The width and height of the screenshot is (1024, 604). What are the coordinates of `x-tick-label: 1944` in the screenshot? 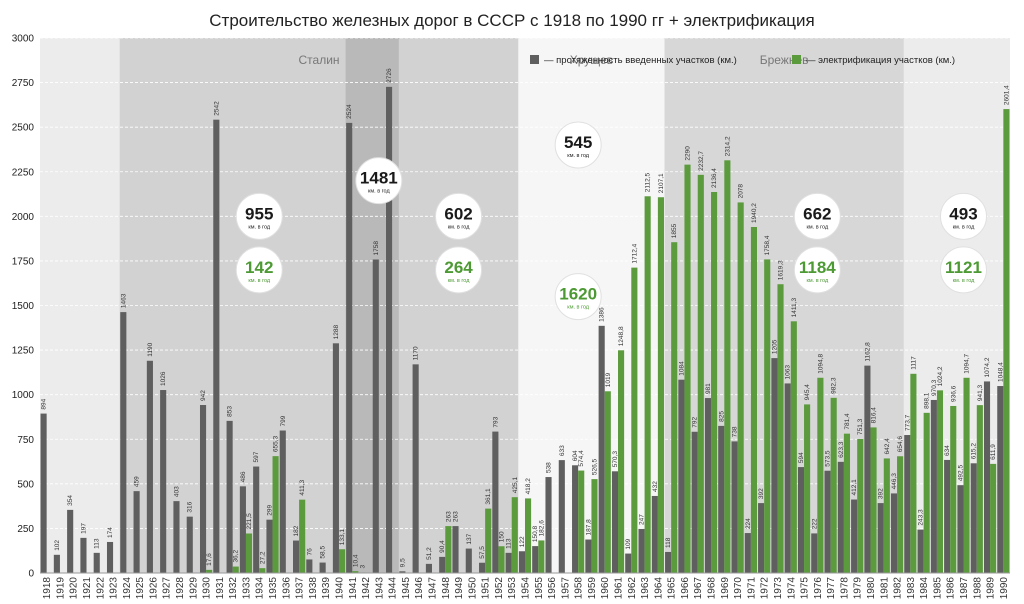 It's located at (393, 588).